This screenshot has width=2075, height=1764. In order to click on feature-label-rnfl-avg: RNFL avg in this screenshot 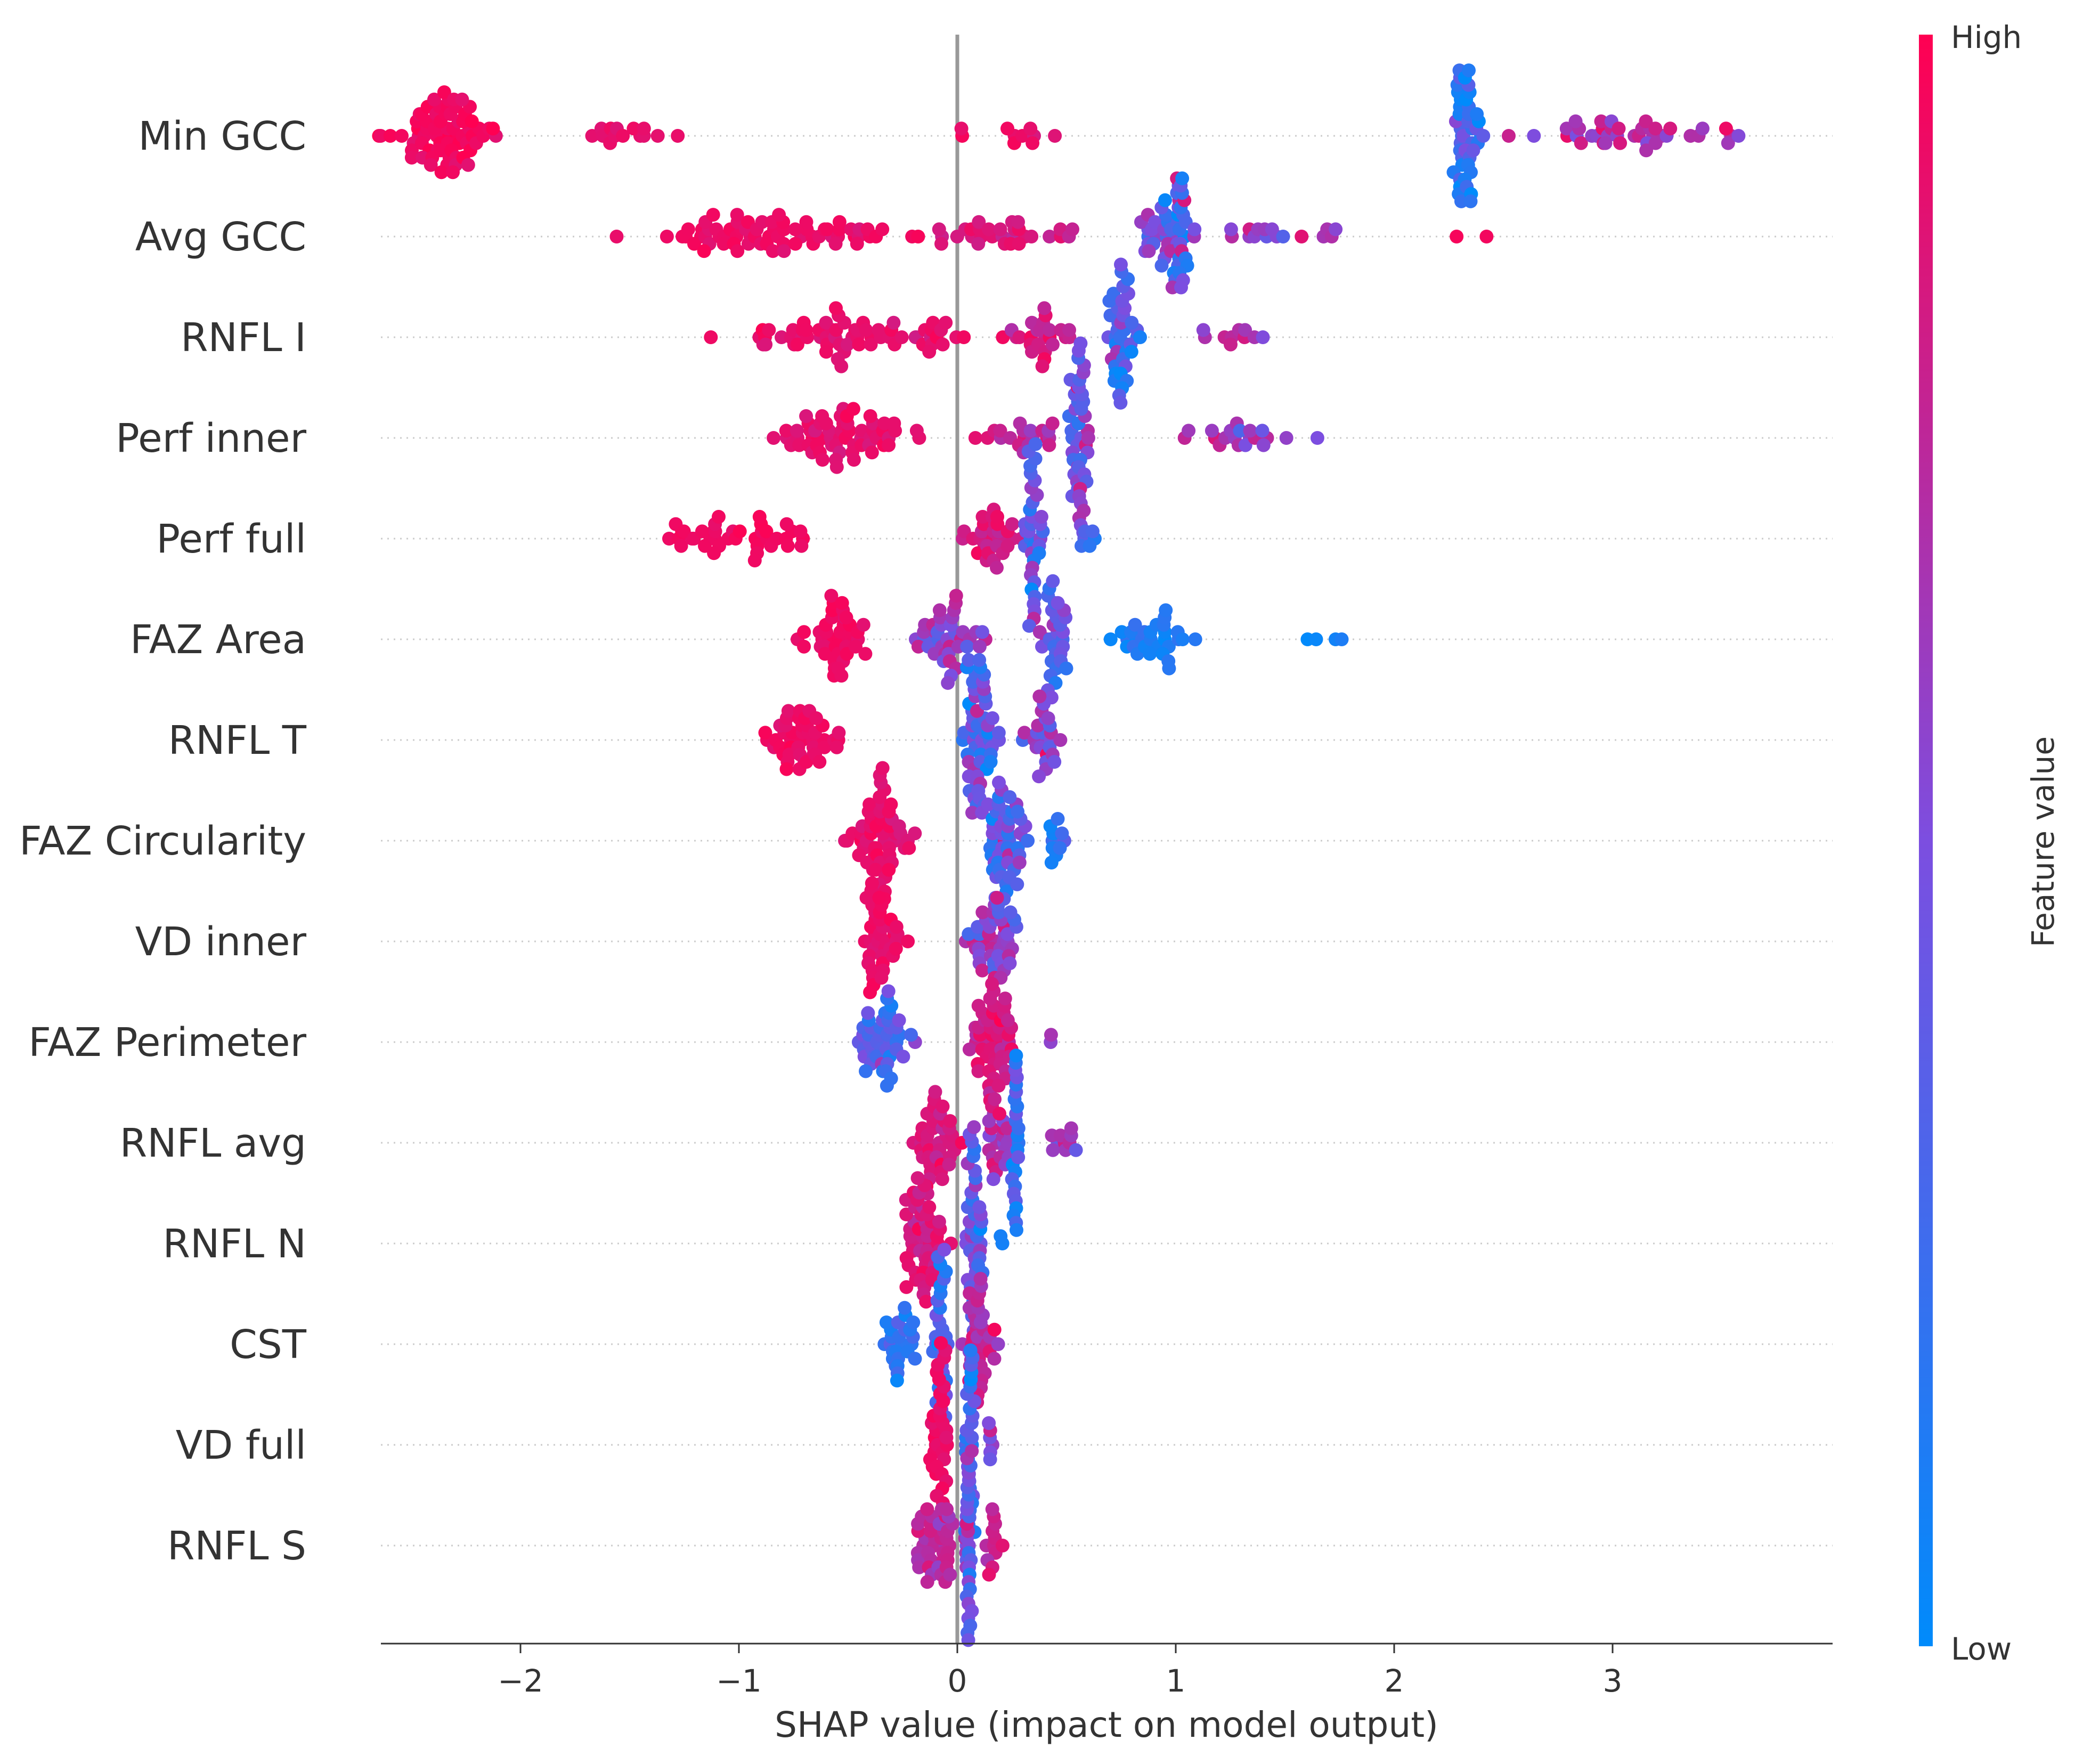, I will do `click(213, 1143)`.